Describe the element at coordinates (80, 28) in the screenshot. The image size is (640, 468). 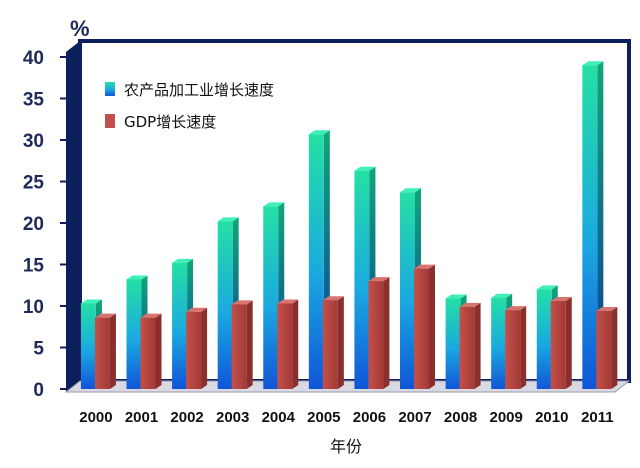
I see `unit-label: %` at that location.